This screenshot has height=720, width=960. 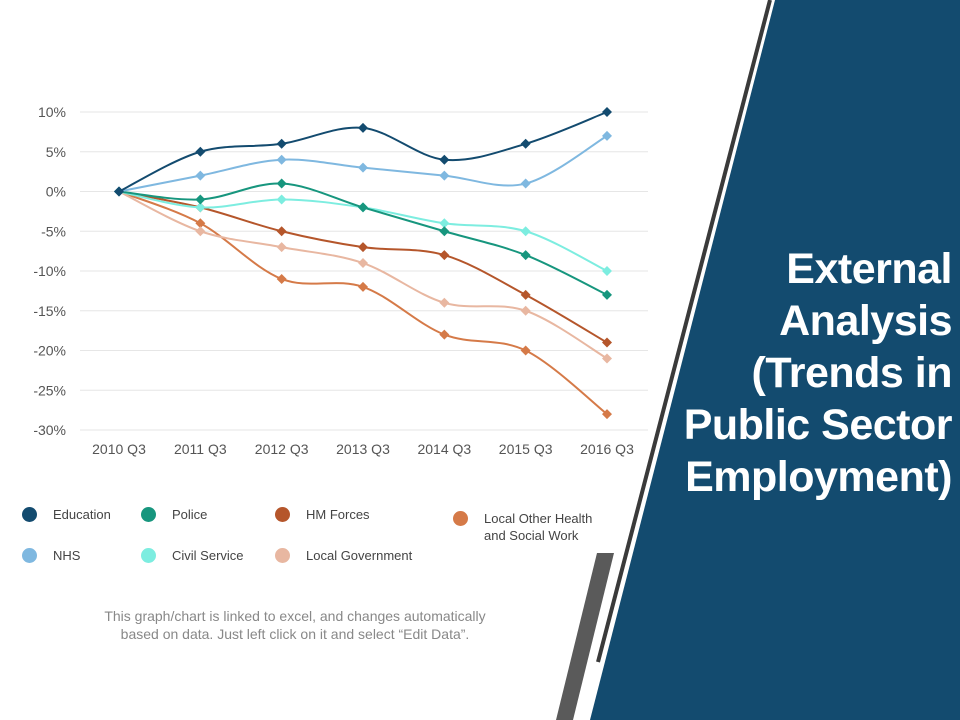 I want to click on y-tick-label: 10%, so click(x=52, y=112).